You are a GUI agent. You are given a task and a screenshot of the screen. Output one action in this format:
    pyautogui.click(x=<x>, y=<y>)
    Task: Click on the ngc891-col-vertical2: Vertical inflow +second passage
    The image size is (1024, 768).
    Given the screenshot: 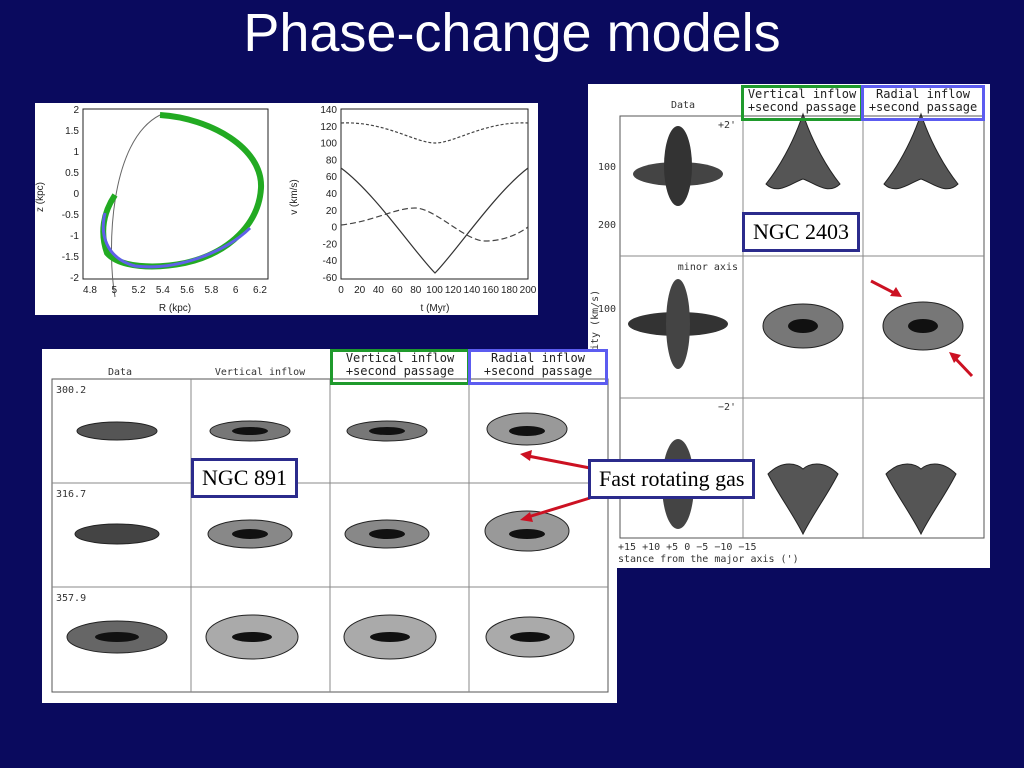 What is the action you would take?
    pyautogui.click(x=400, y=367)
    